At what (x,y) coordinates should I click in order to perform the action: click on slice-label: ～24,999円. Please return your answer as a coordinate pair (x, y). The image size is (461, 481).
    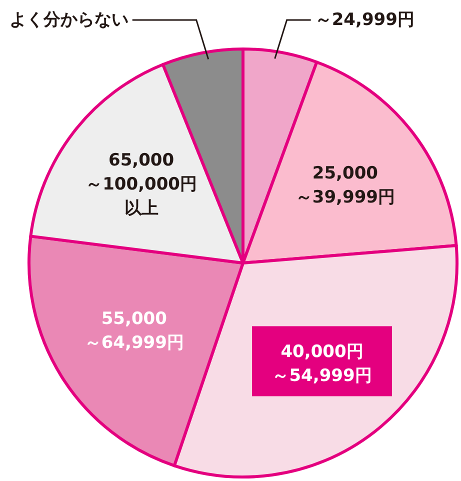
    Looking at the image, I should click on (364, 20).